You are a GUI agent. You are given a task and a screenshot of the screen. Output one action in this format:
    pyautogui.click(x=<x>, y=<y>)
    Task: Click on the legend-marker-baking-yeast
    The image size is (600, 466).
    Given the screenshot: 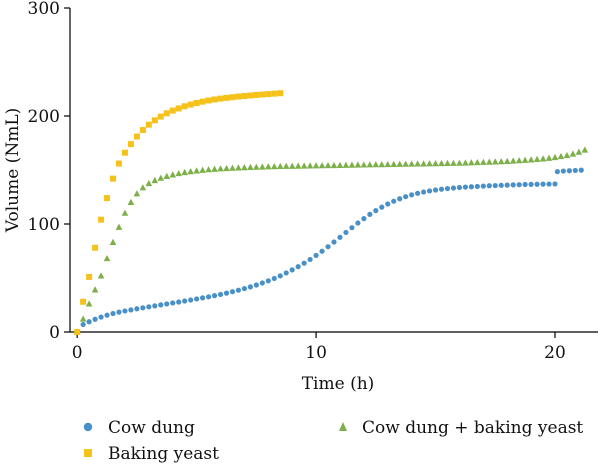 What is the action you would take?
    pyautogui.click(x=88, y=453)
    